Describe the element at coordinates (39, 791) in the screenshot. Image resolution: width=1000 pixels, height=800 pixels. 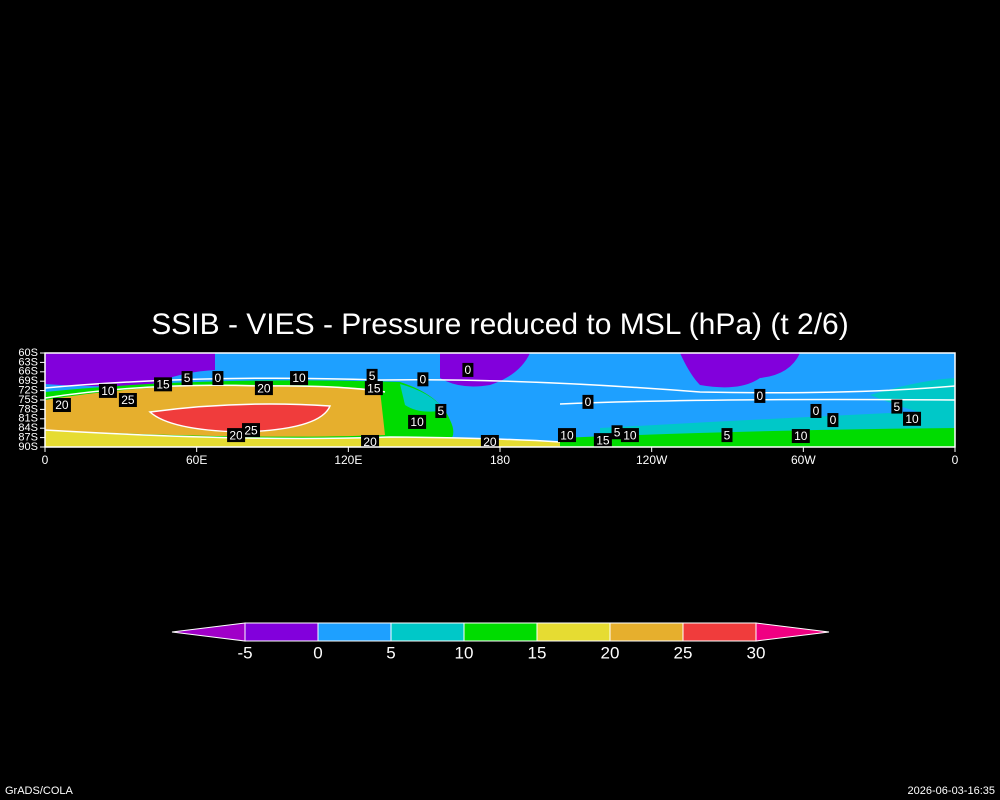
I see `footer-left: GrADS/COLA` at that location.